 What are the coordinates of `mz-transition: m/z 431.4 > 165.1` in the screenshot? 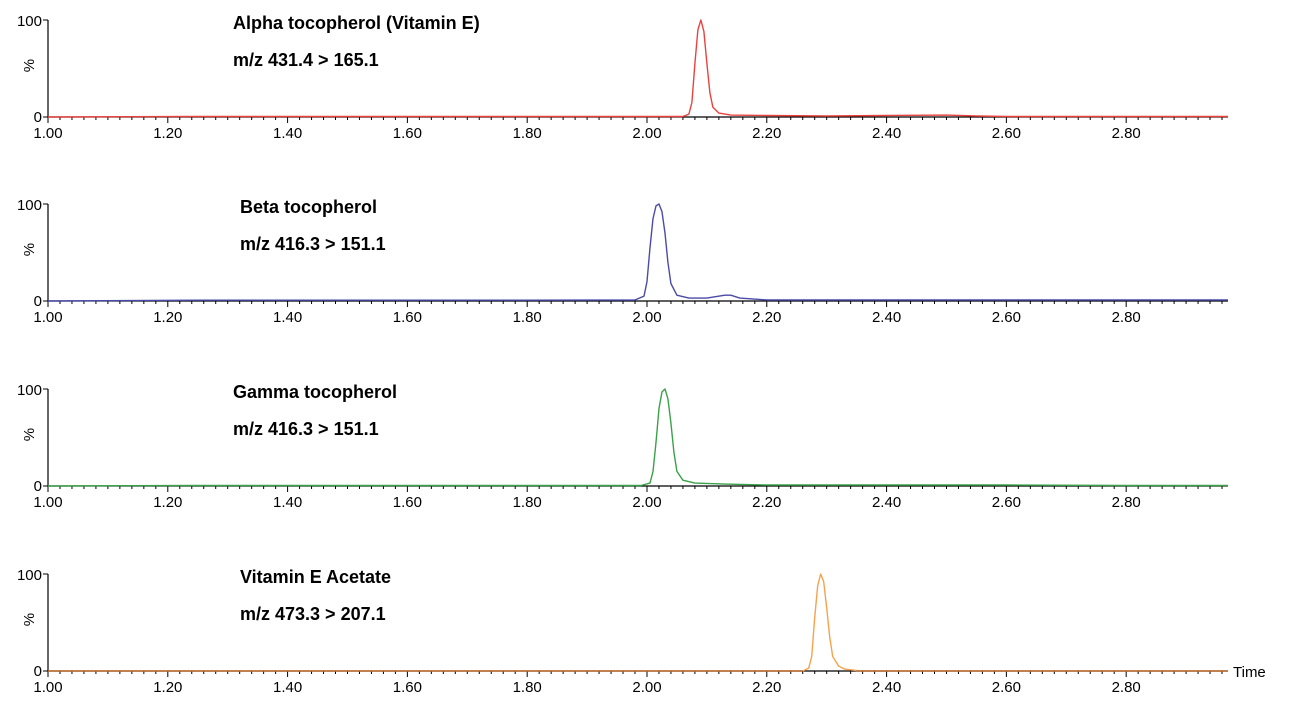 It's located at (306, 60).